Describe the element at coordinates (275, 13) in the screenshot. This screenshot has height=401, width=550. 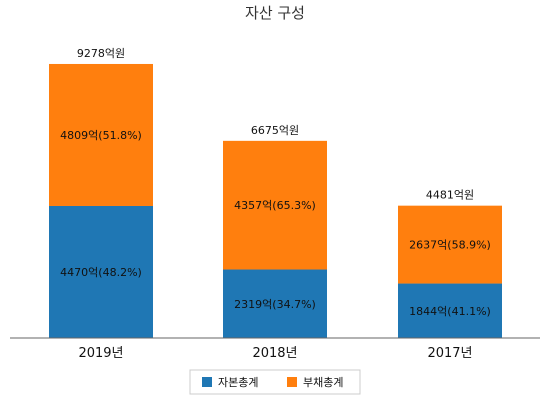
I see `chart-title: 자산 구성` at that location.